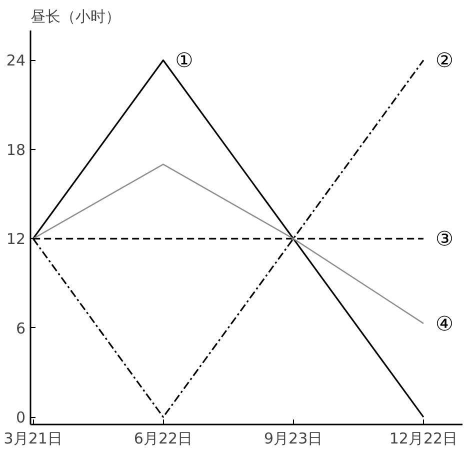  I want to click on x-tick-label: 12月22日, so click(423, 439).